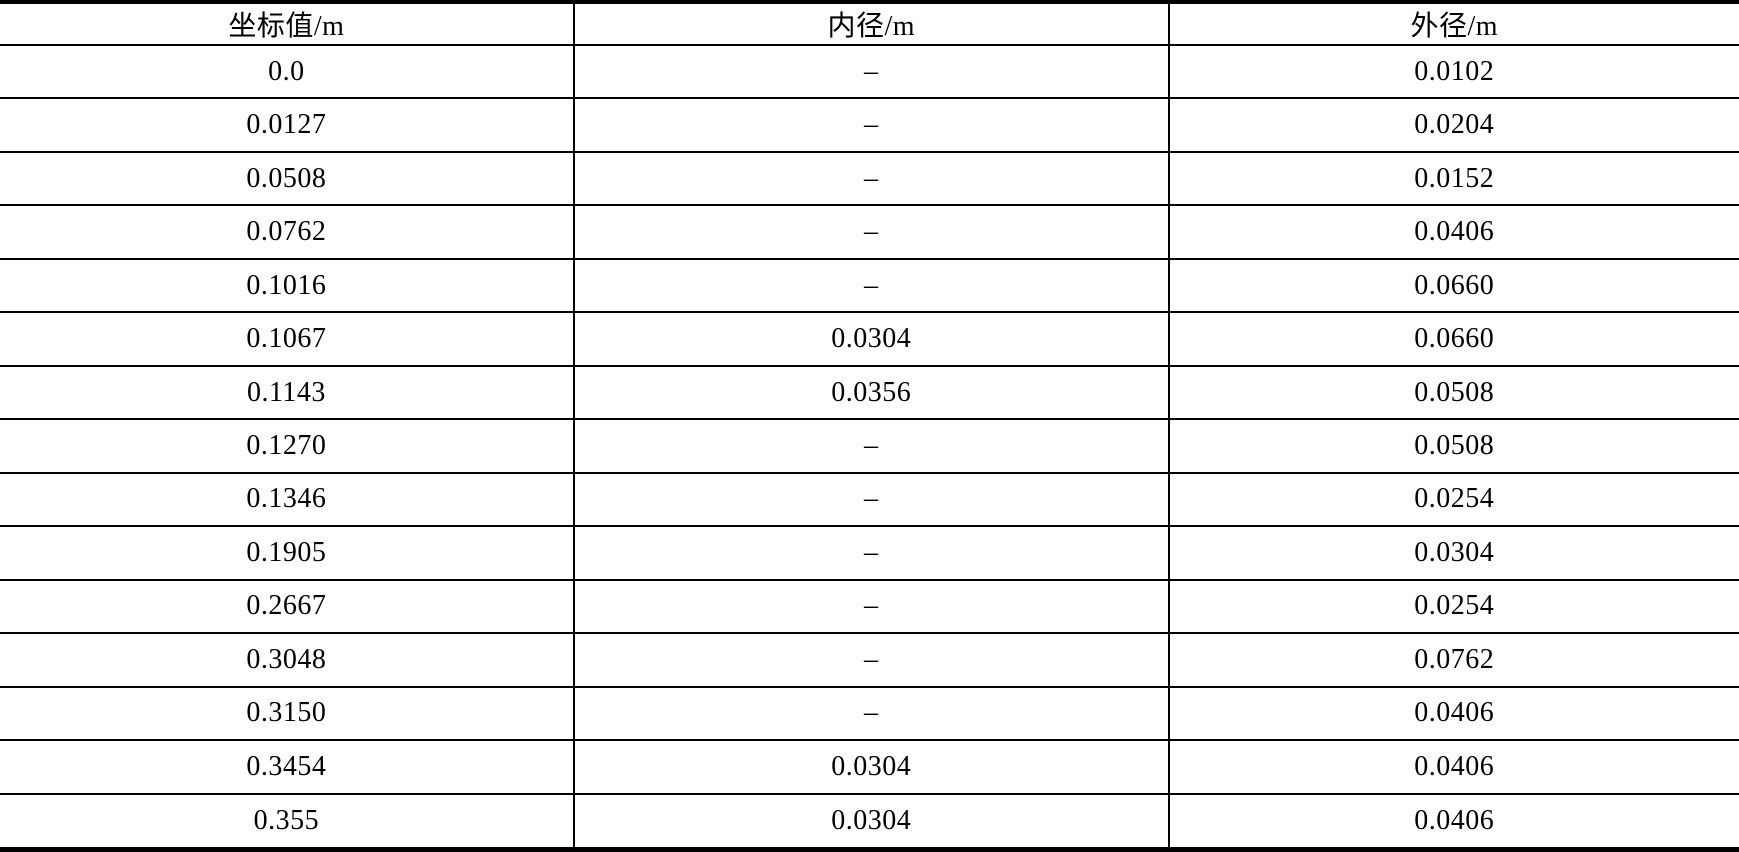  What do you see at coordinates (287, 125) in the screenshot?
I see `cell-coordinate: 0.0127` at bounding box center [287, 125].